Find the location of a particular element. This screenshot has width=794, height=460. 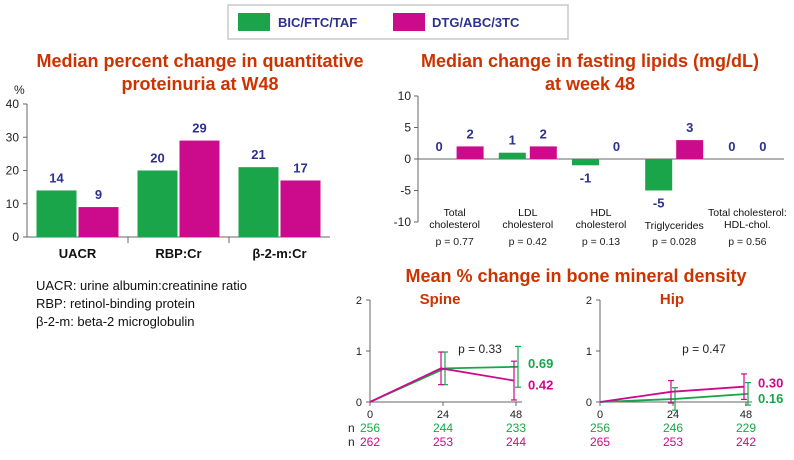

hip-n-value: 265 is located at coordinates (600, 442).